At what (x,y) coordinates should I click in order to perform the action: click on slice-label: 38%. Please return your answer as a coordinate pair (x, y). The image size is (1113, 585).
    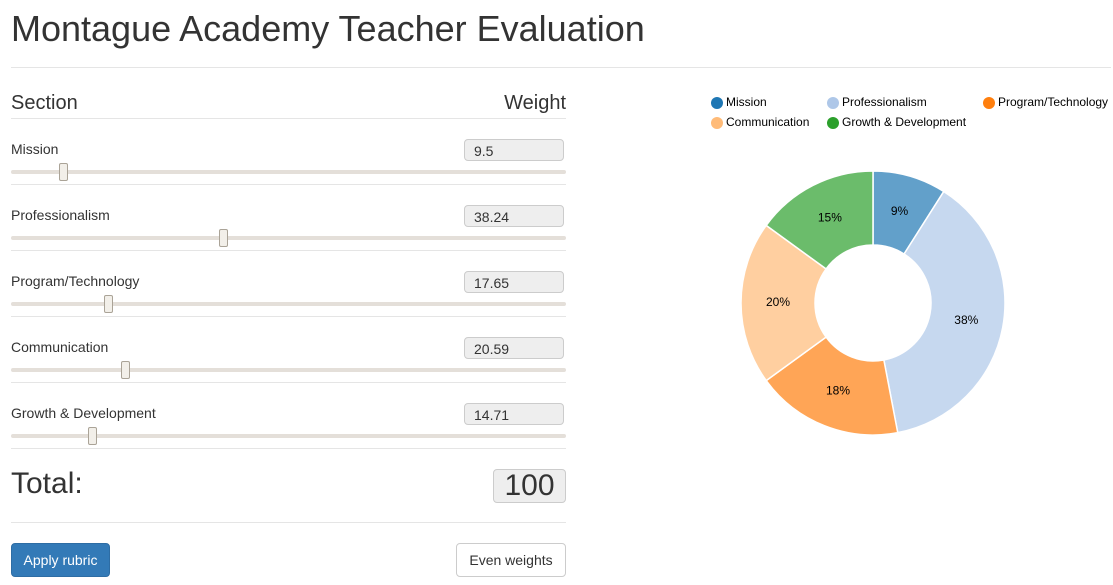
    Looking at the image, I should click on (966, 320).